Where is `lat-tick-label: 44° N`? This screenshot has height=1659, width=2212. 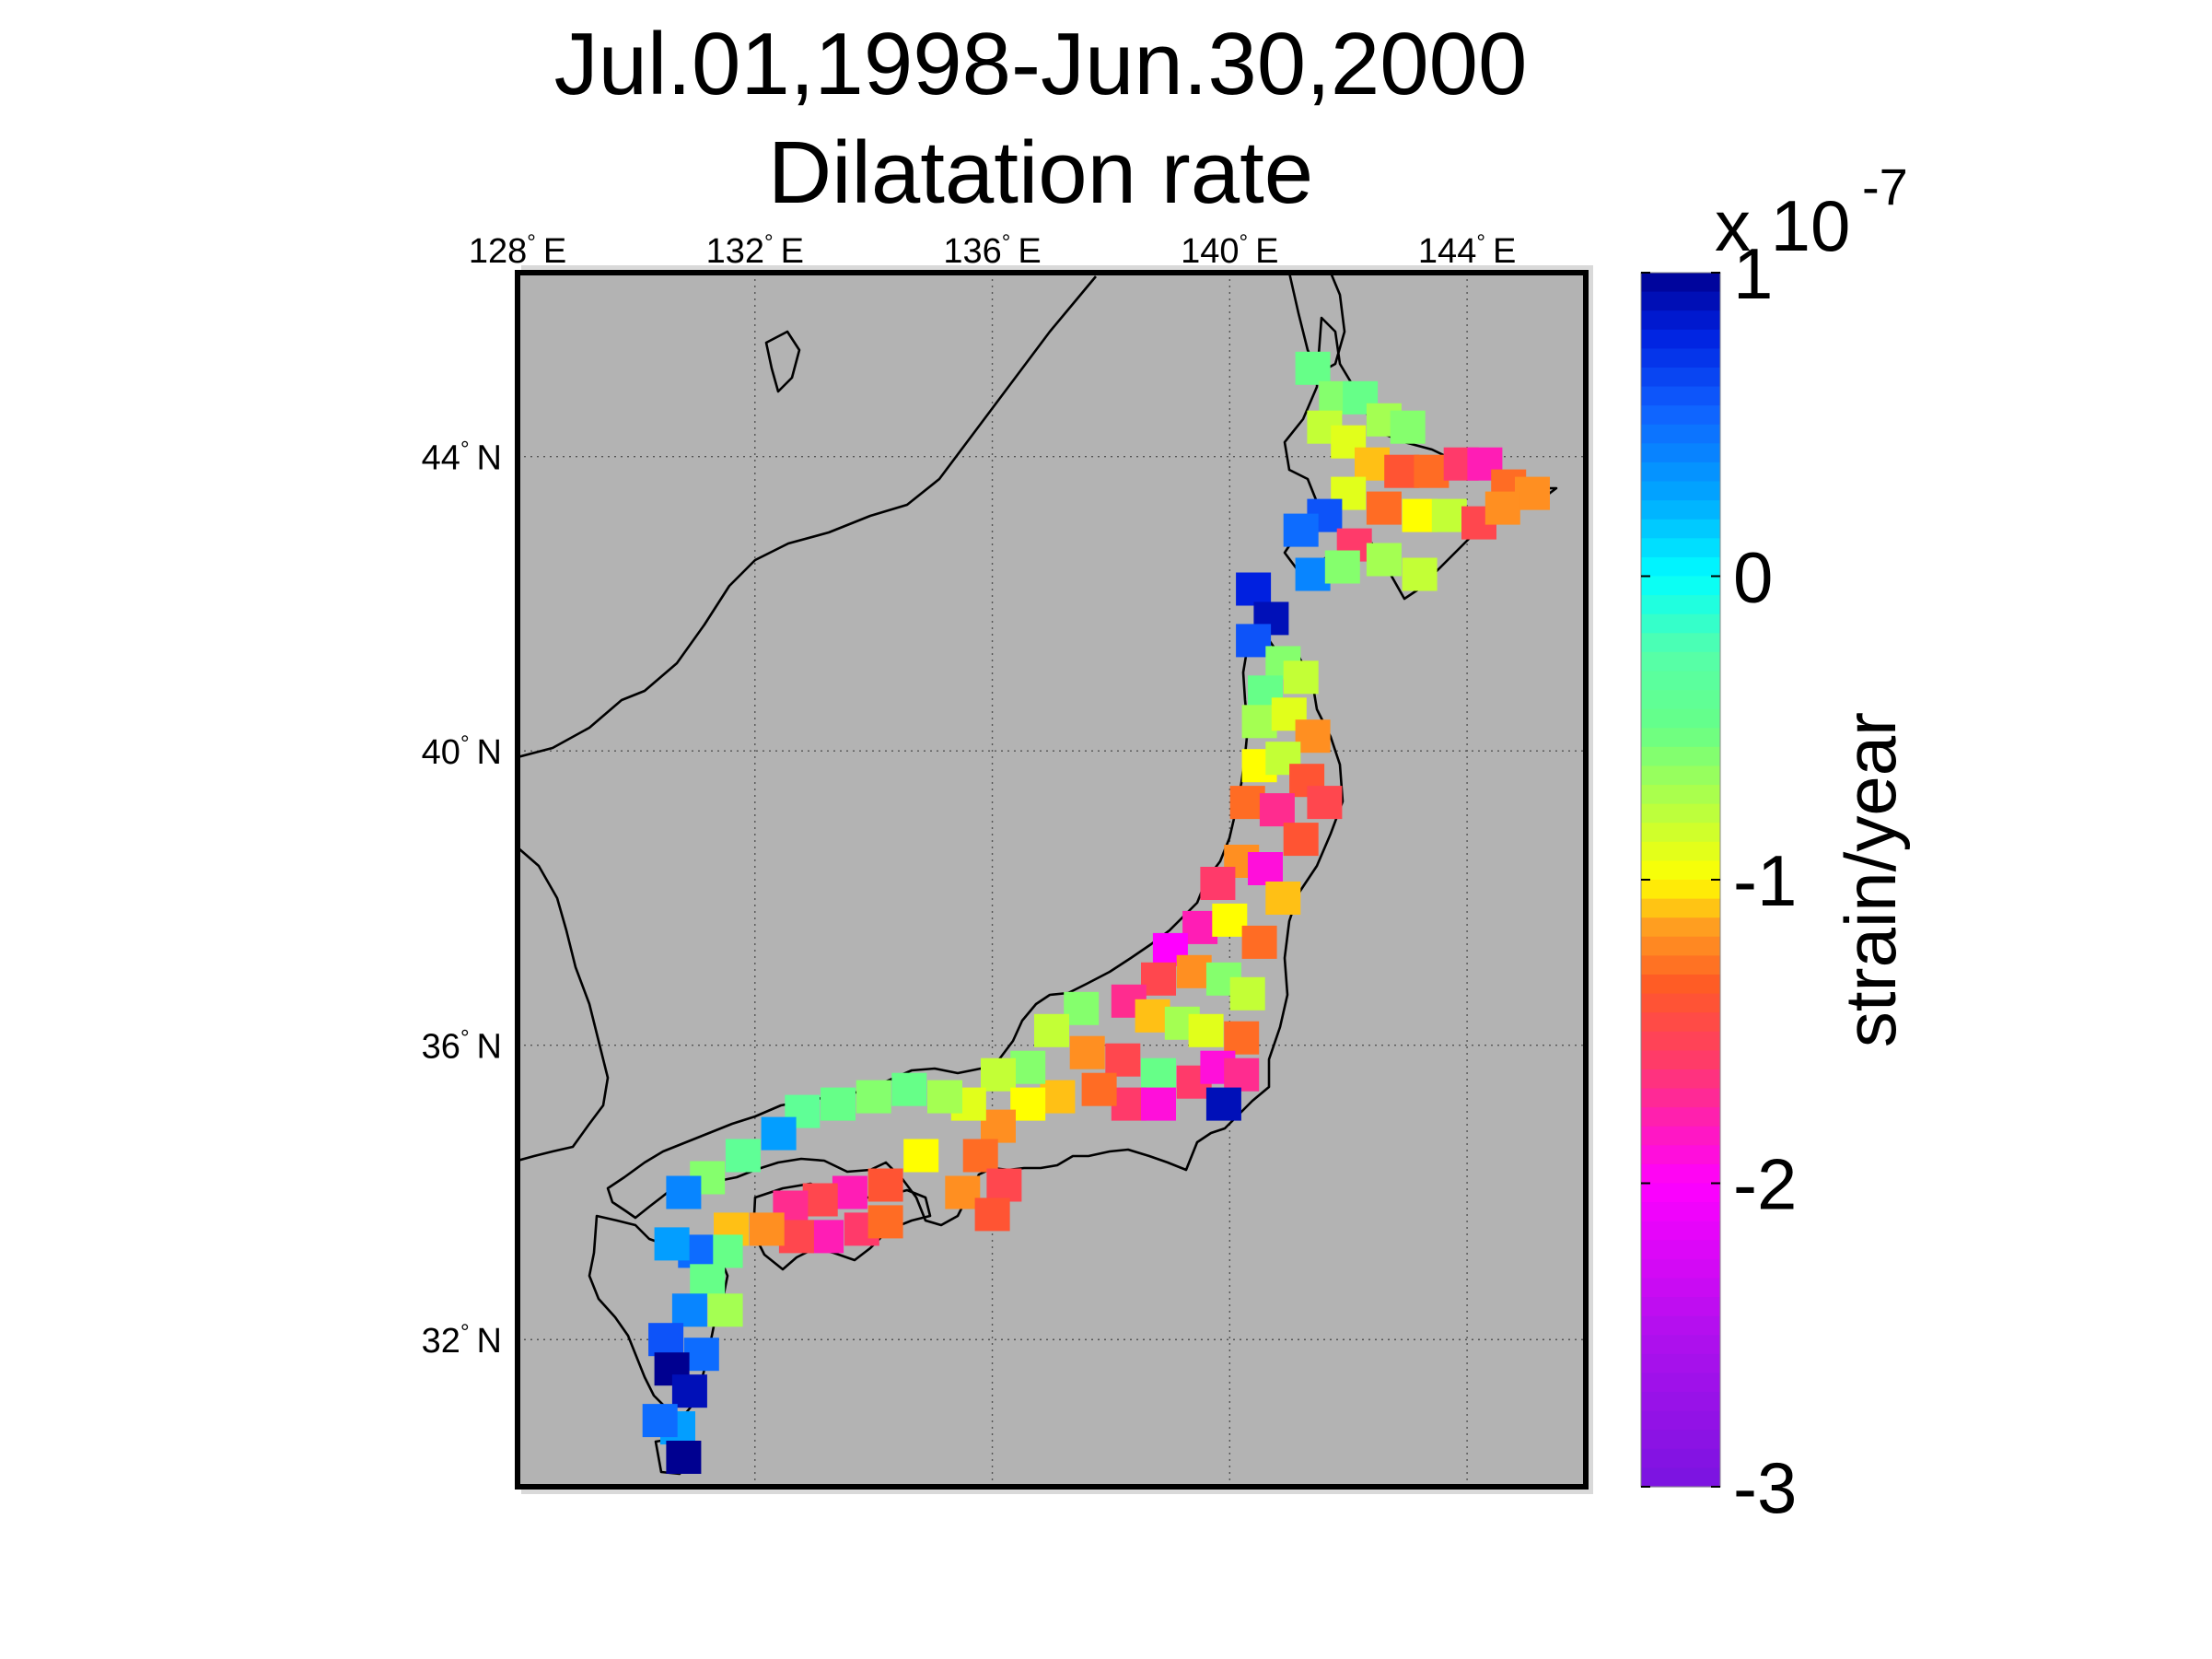
lat-tick-label: 44° N is located at coordinates (462, 458).